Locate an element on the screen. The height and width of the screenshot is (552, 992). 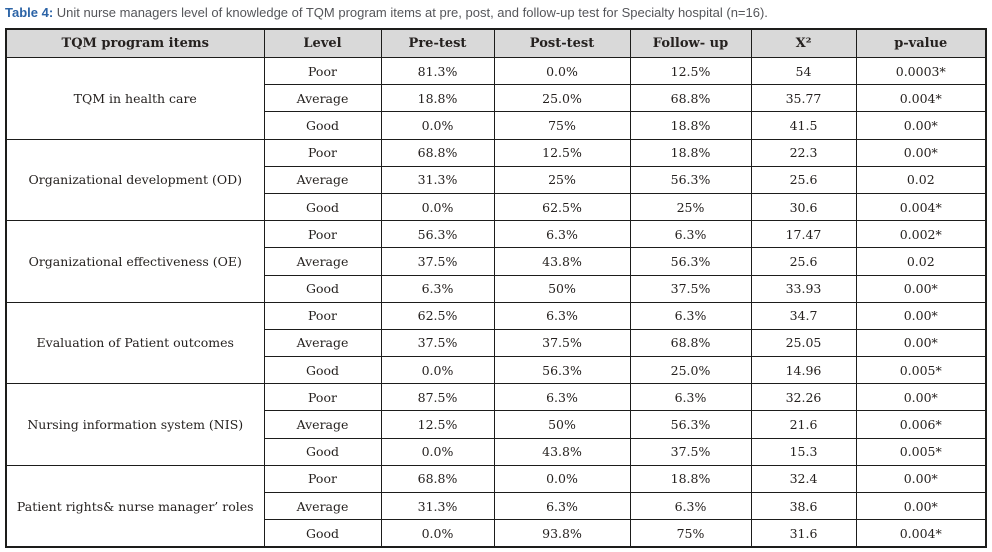
chi-square-cell: 22.3 is located at coordinates (803, 152).